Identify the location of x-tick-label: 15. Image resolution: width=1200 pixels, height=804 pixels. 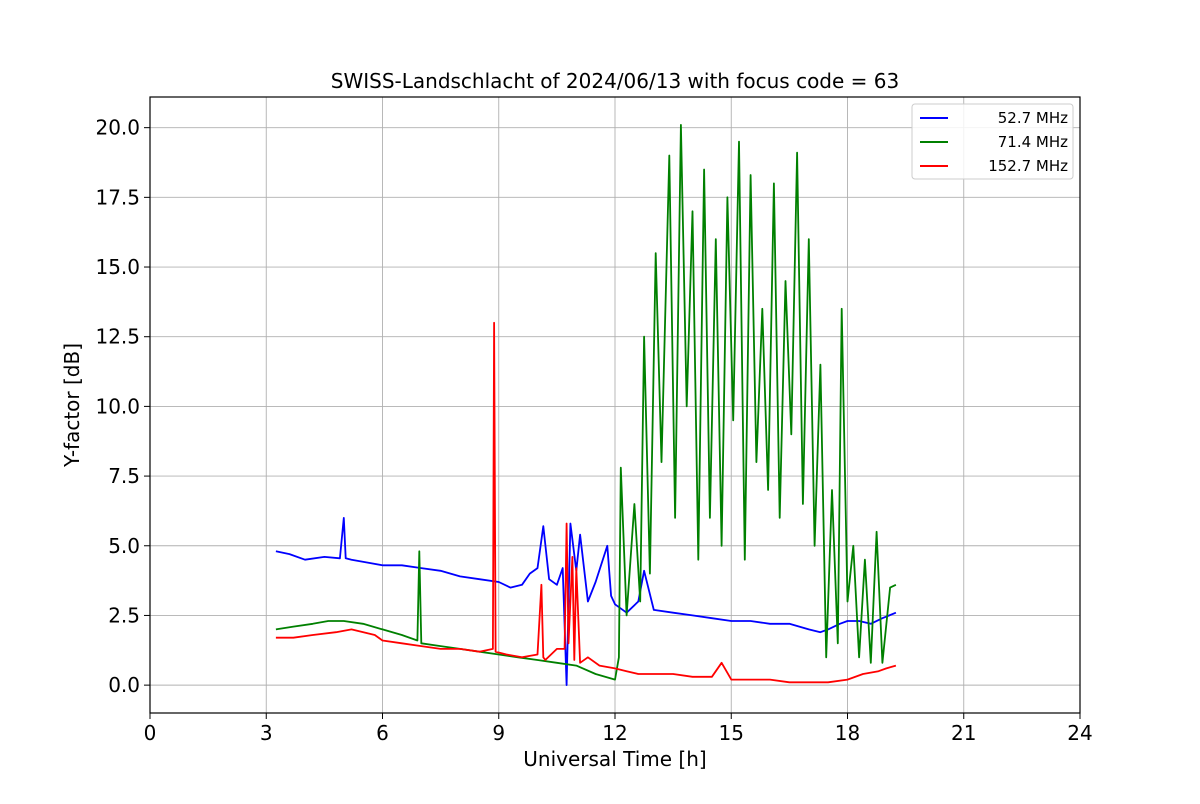
(731, 733).